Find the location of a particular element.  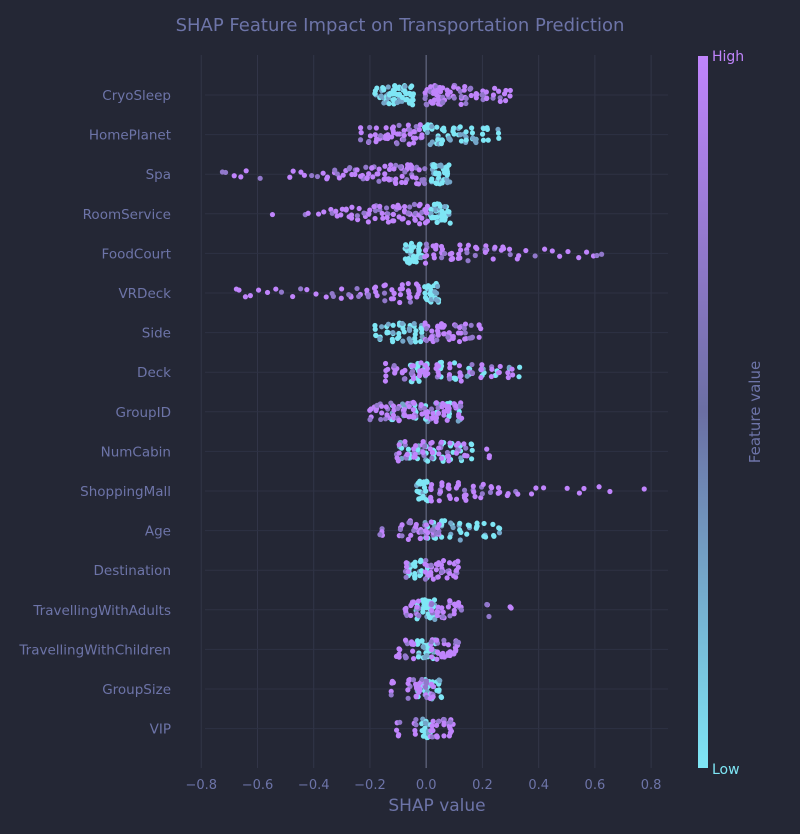

feature-label: Spa is located at coordinates (158, 175).